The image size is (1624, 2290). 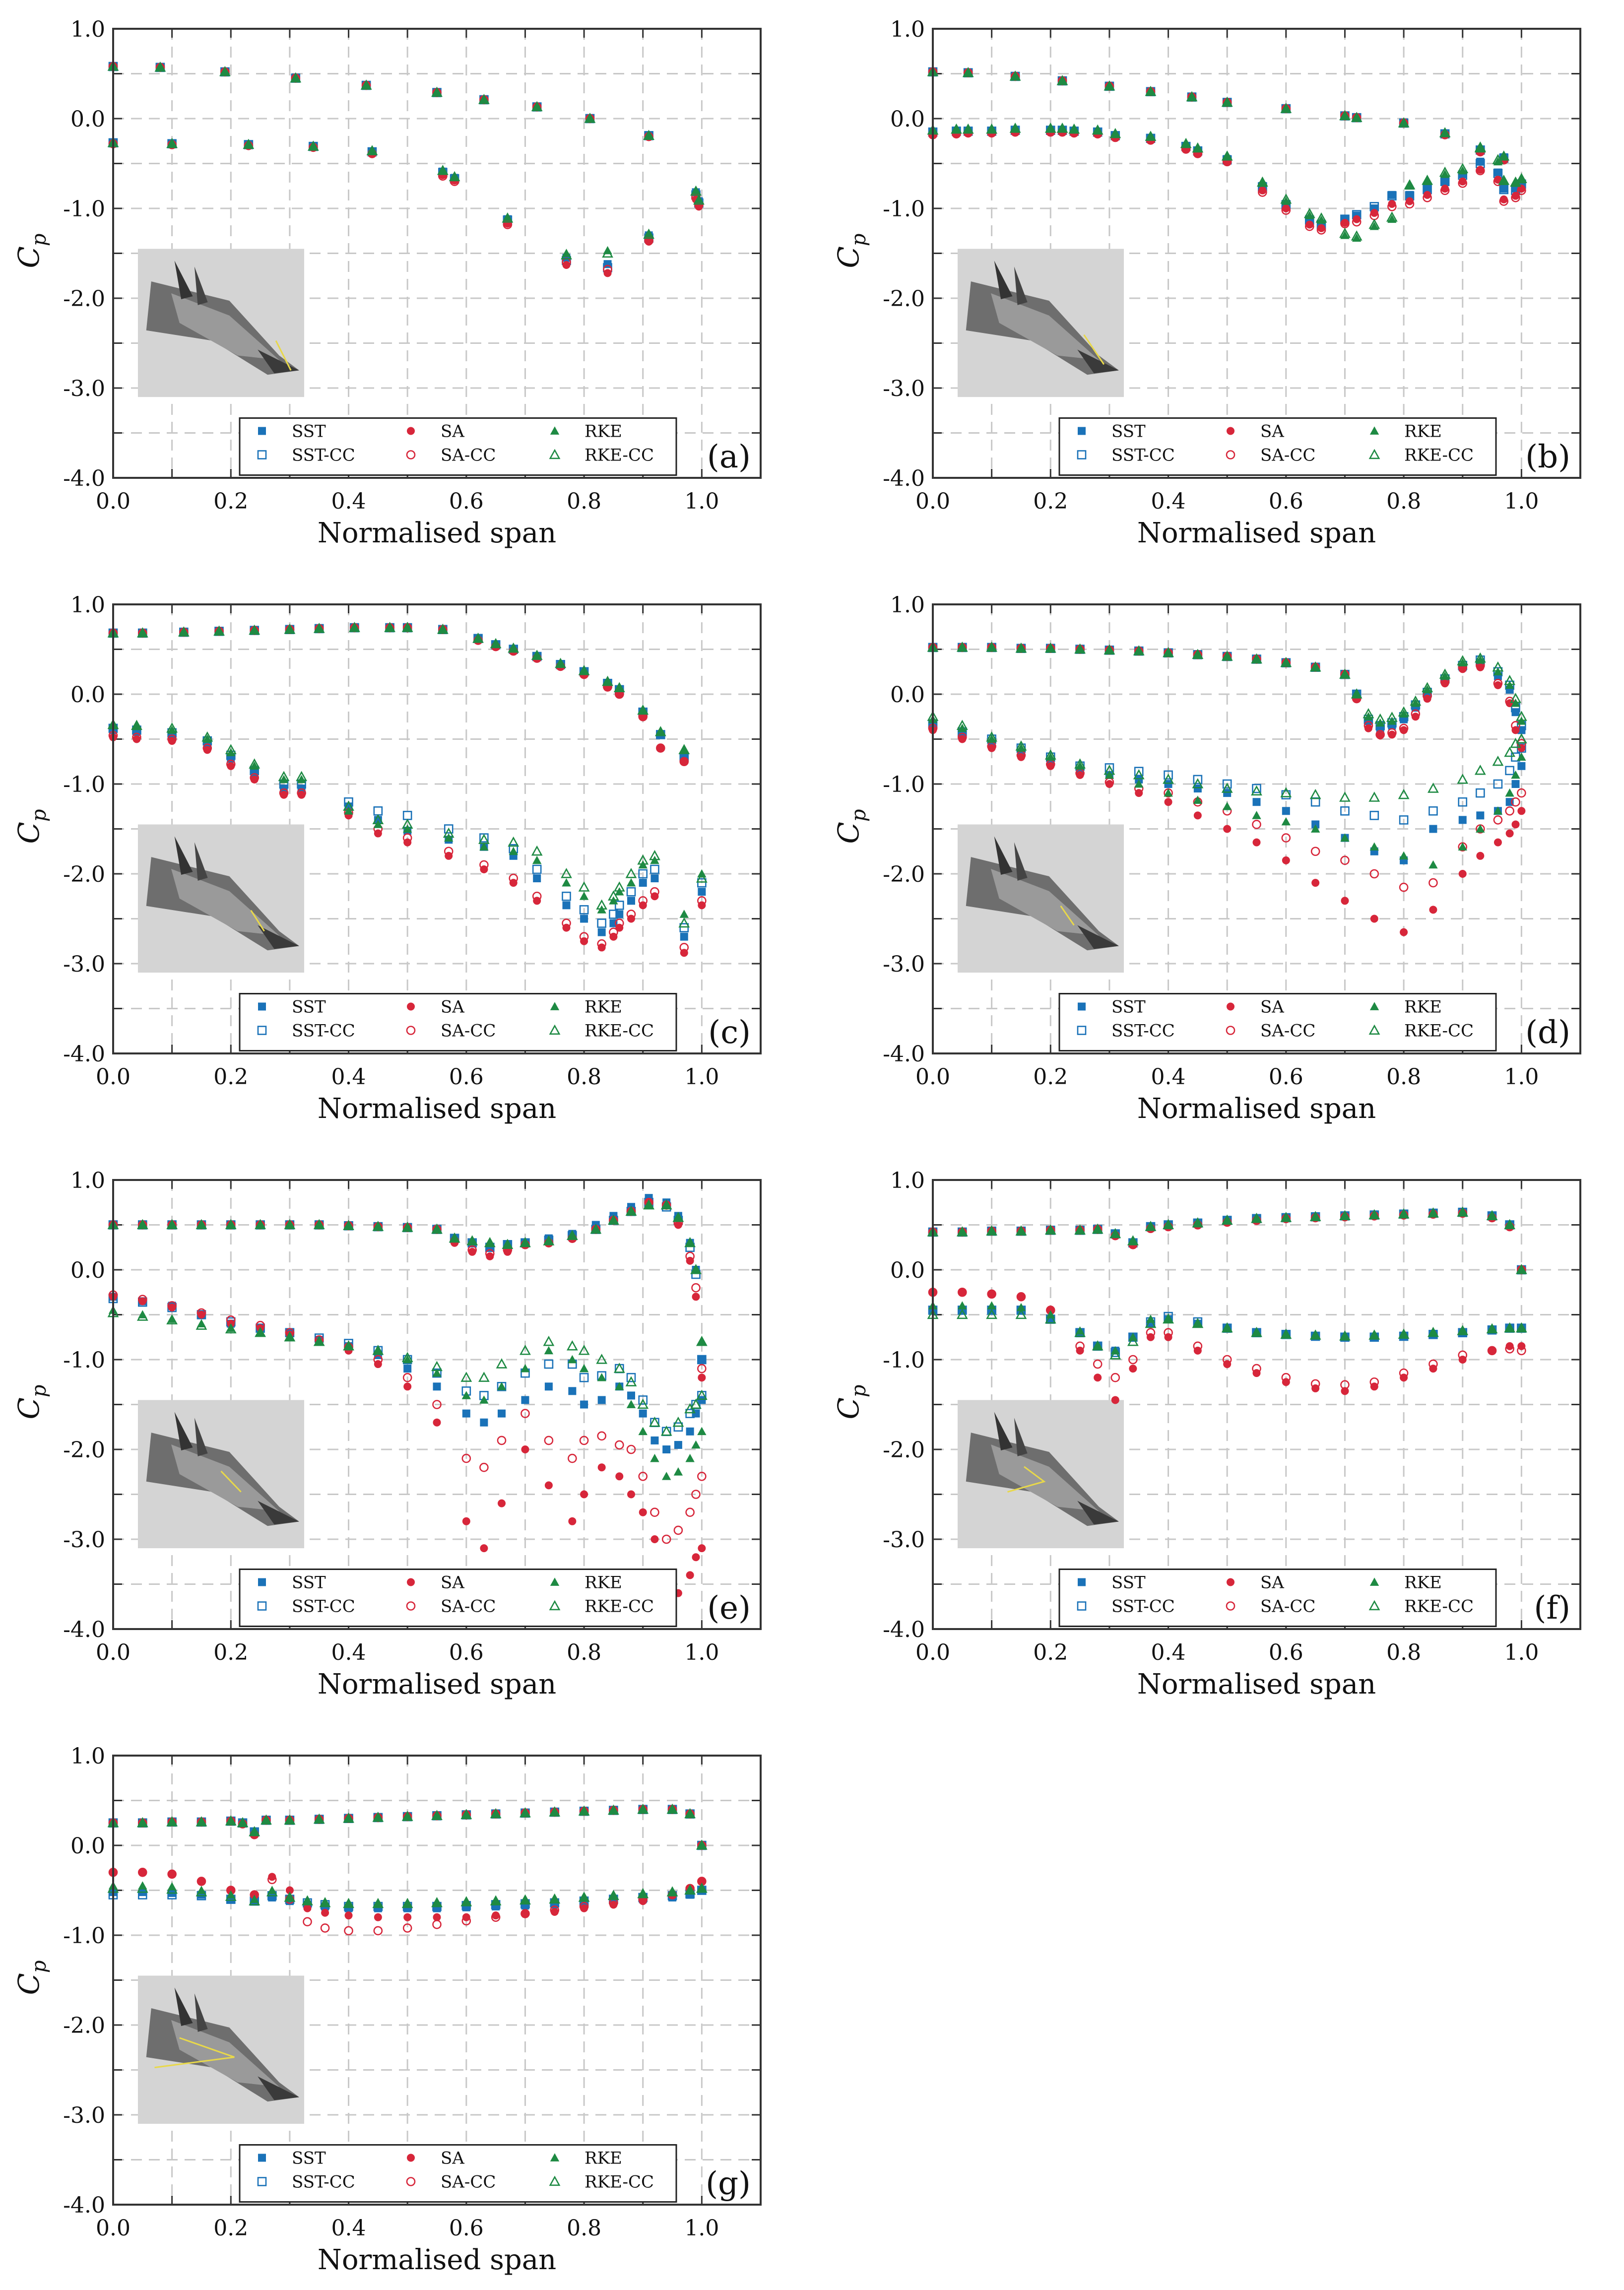 I want to click on x-tick-label: 0.4, so click(x=1168, y=1077).